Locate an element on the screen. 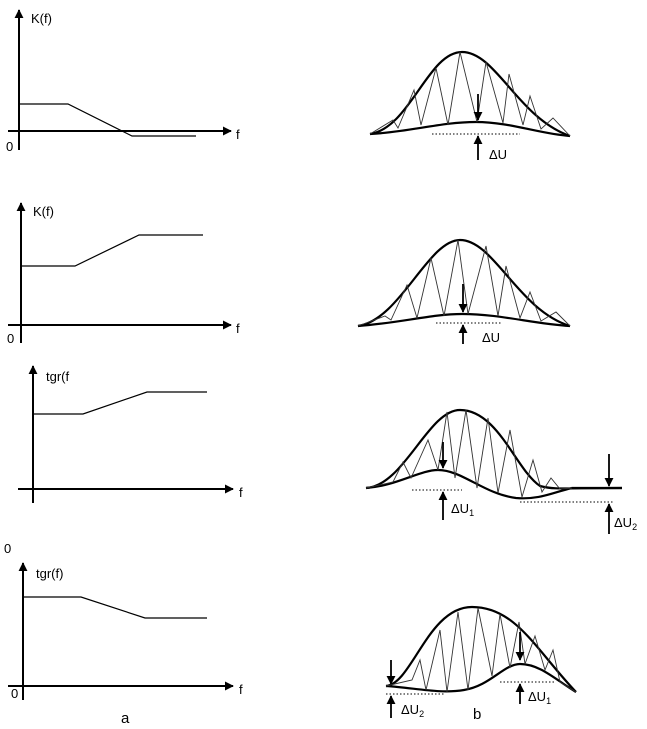 This screenshot has width=647, height=729. right-panel-1: ΔU is located at coordinates (470, 106).